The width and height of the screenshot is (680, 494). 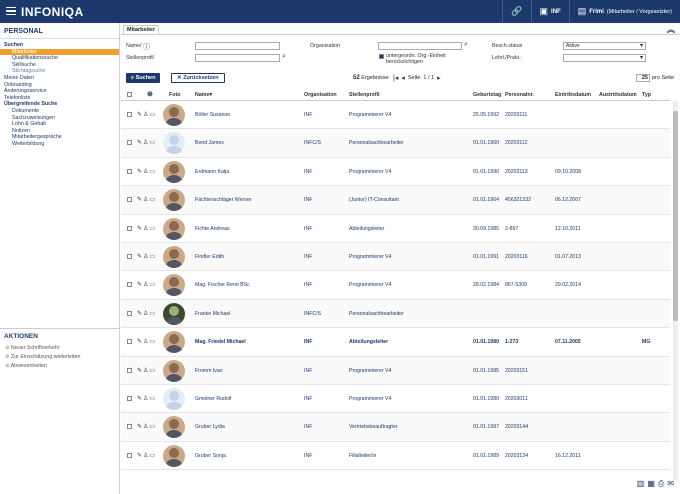 What do you see at coordinates (143, 78) in the screenshot?
I see `search-button: ⌕ Suchen` at bounding box center [143, 78].